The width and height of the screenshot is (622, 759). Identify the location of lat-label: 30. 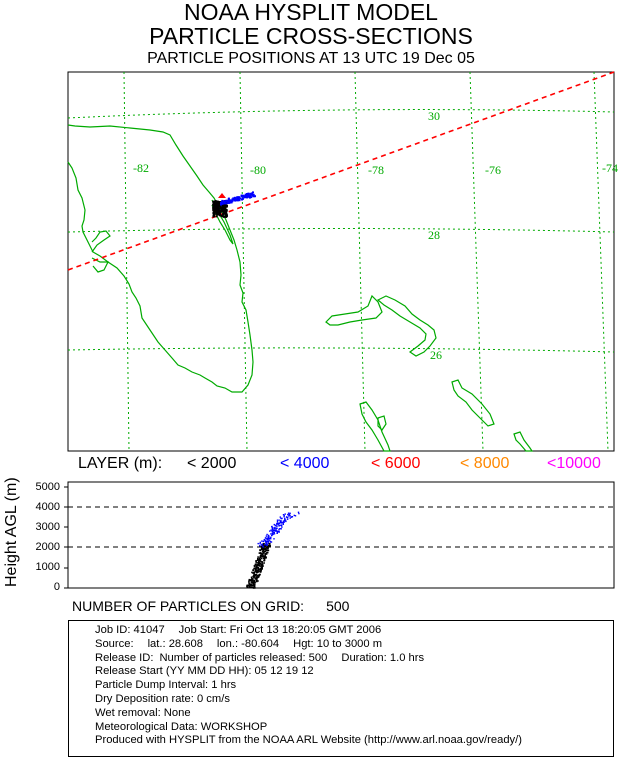
(434, 116).